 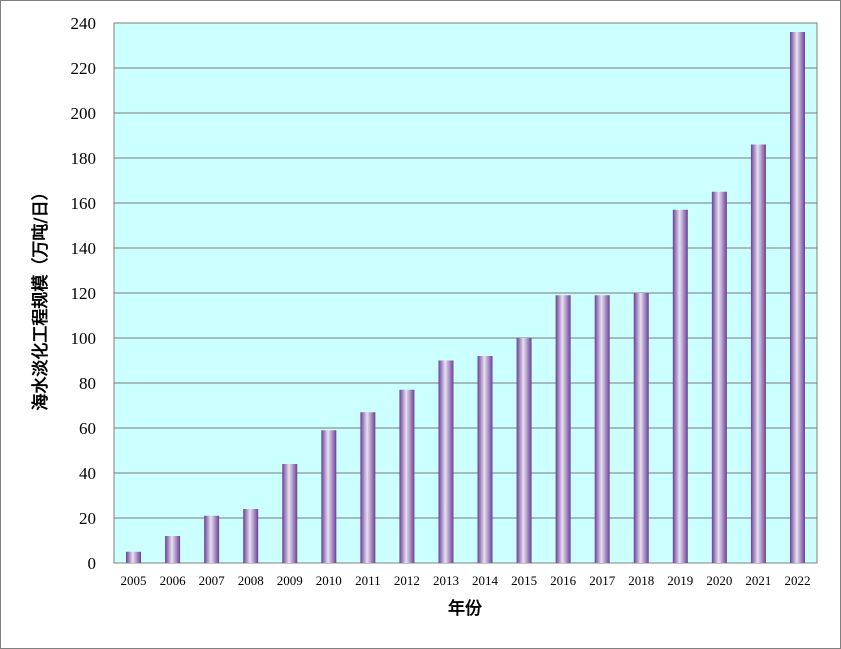 What do you see at coordinates (329, 580) in the screenshot?
I see `x-tick-label: 2010` at bounding box center [329, 580].